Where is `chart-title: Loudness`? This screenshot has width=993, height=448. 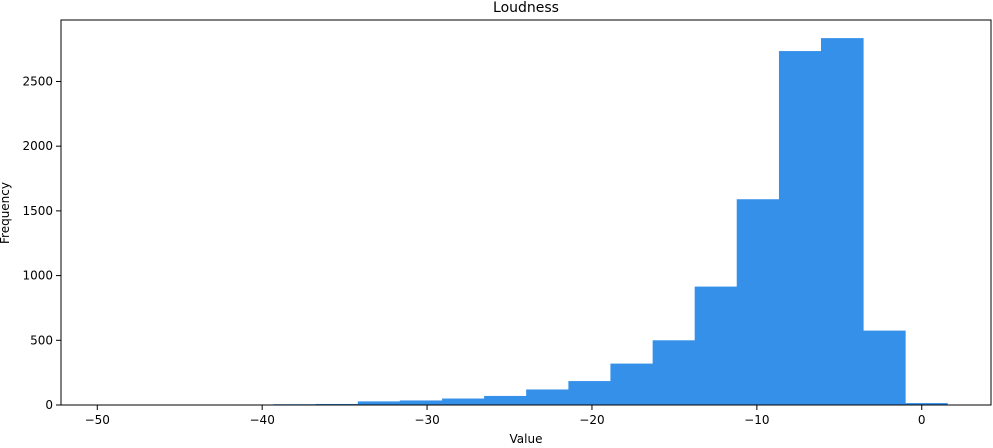 chart-title: Loudness is located at coordinates (526, 8).